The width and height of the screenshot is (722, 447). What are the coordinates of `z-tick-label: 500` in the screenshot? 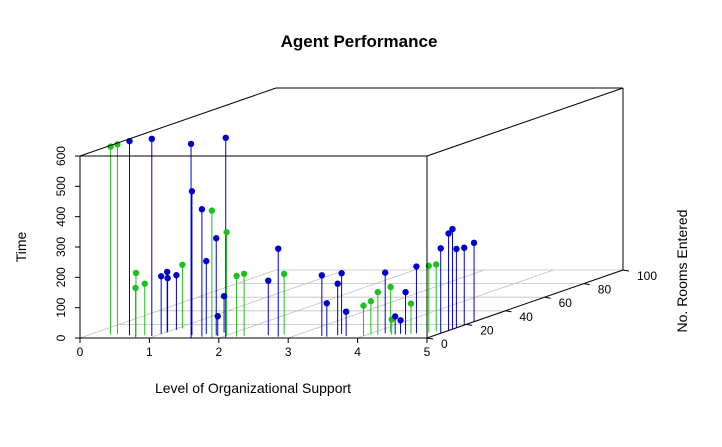 It's located at (61, 186).